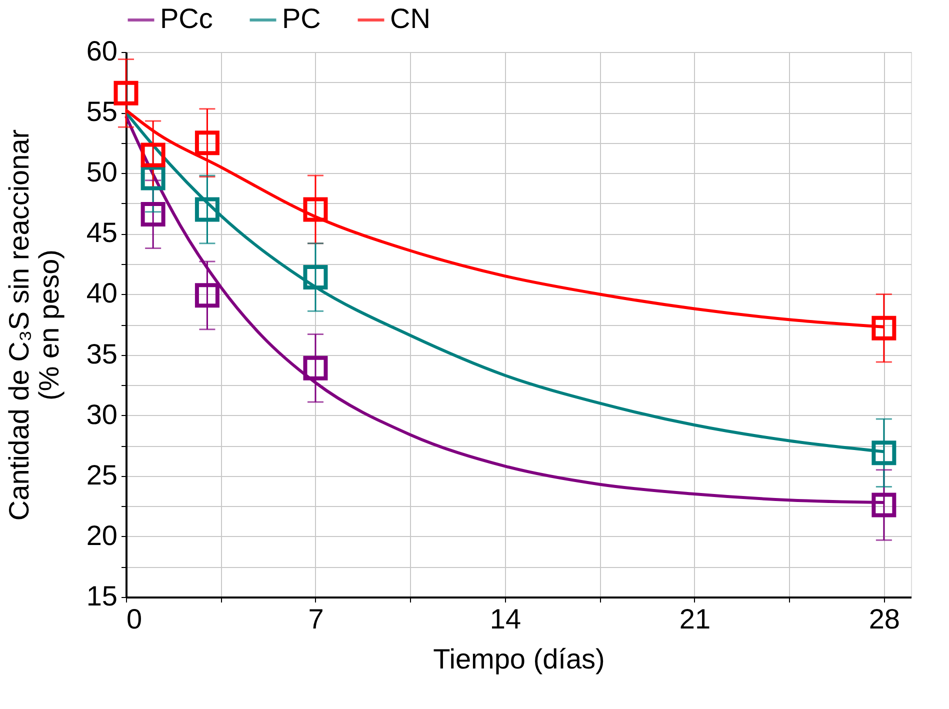  I want to click on x-axis-title: Tiempo (días), so click(519, 659).